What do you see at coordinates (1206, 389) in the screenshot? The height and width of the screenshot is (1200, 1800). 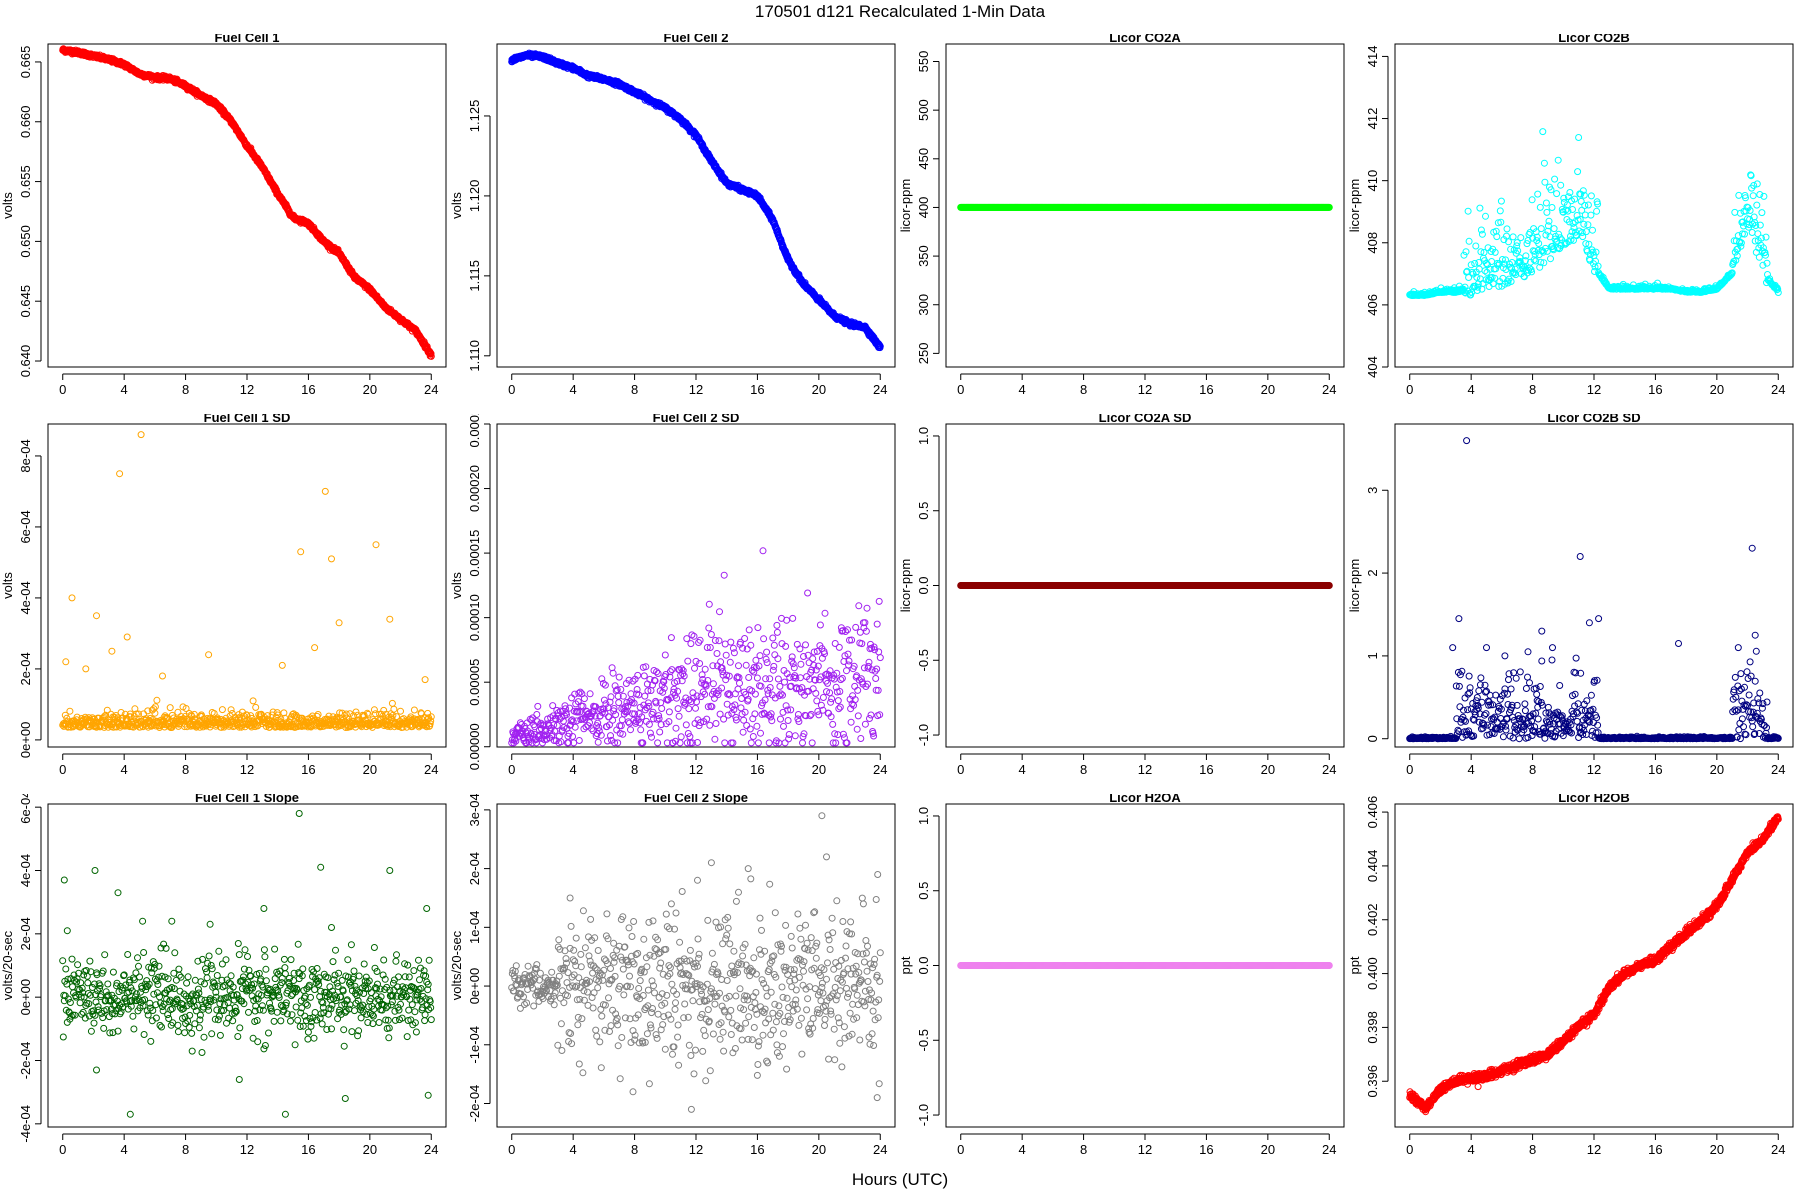 I see `x-tick-label: 16` at bounding box center [1206, 389].